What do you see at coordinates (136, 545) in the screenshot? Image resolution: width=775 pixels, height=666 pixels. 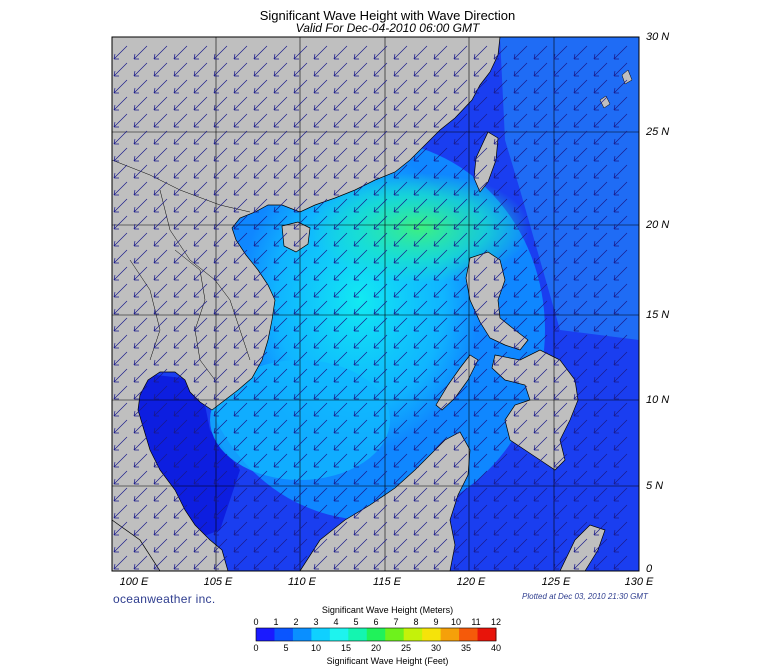 I see `sumatra-island` at bounding box center [136, 545].